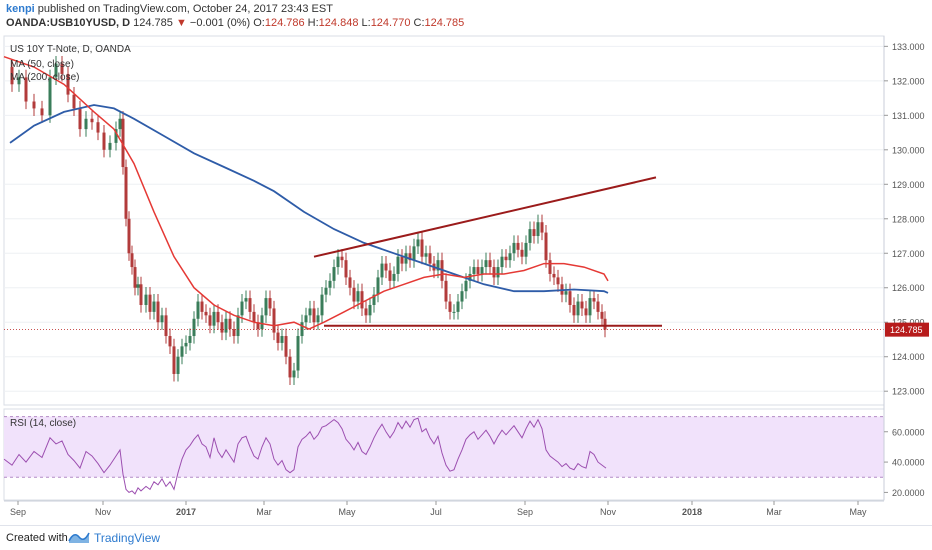 This screenshot has height=550, width=932. What do you see at coordinates (20, 9) in the screenshot?
I see `author-name: kenpi` at bounding box center [20, 9].